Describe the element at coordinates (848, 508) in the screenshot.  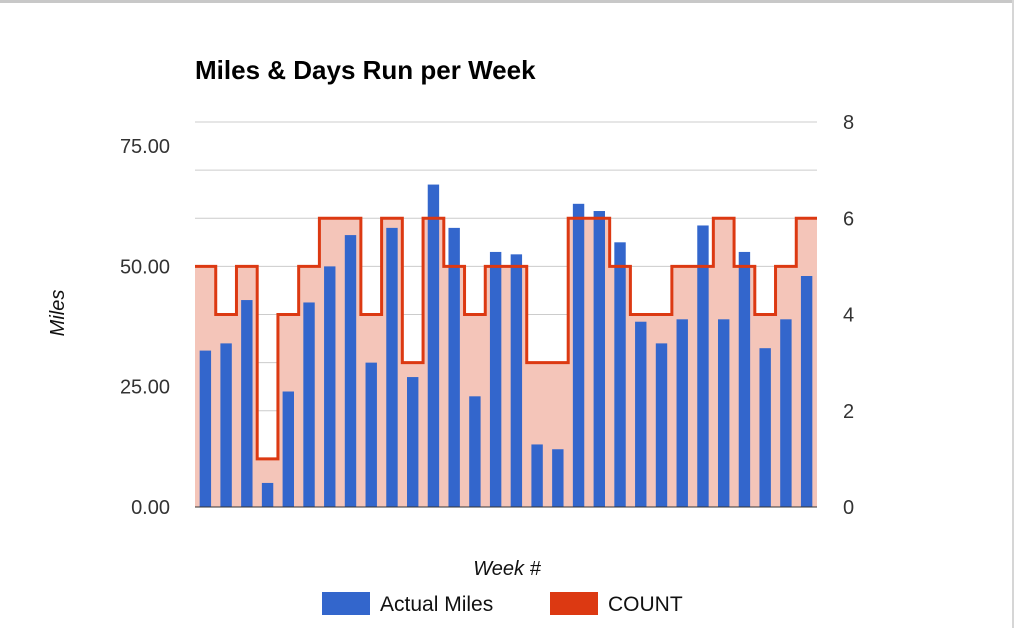
I see `right-tick-label: 0` at that location.